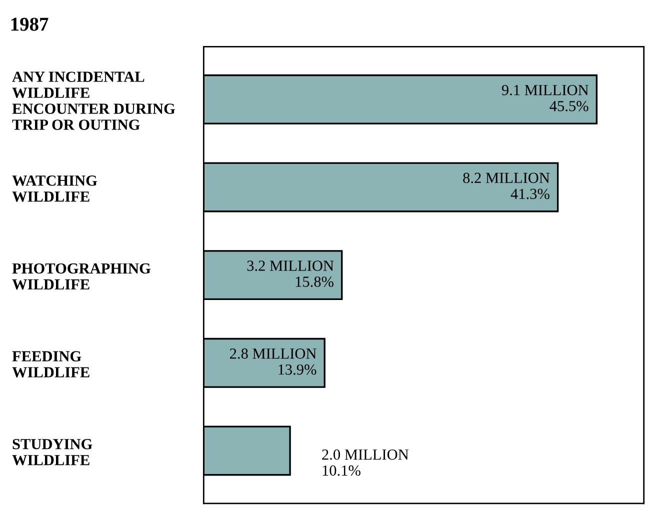  I want to click on data-label: 3.2 MILLION 15.8%, so click(290, 273).